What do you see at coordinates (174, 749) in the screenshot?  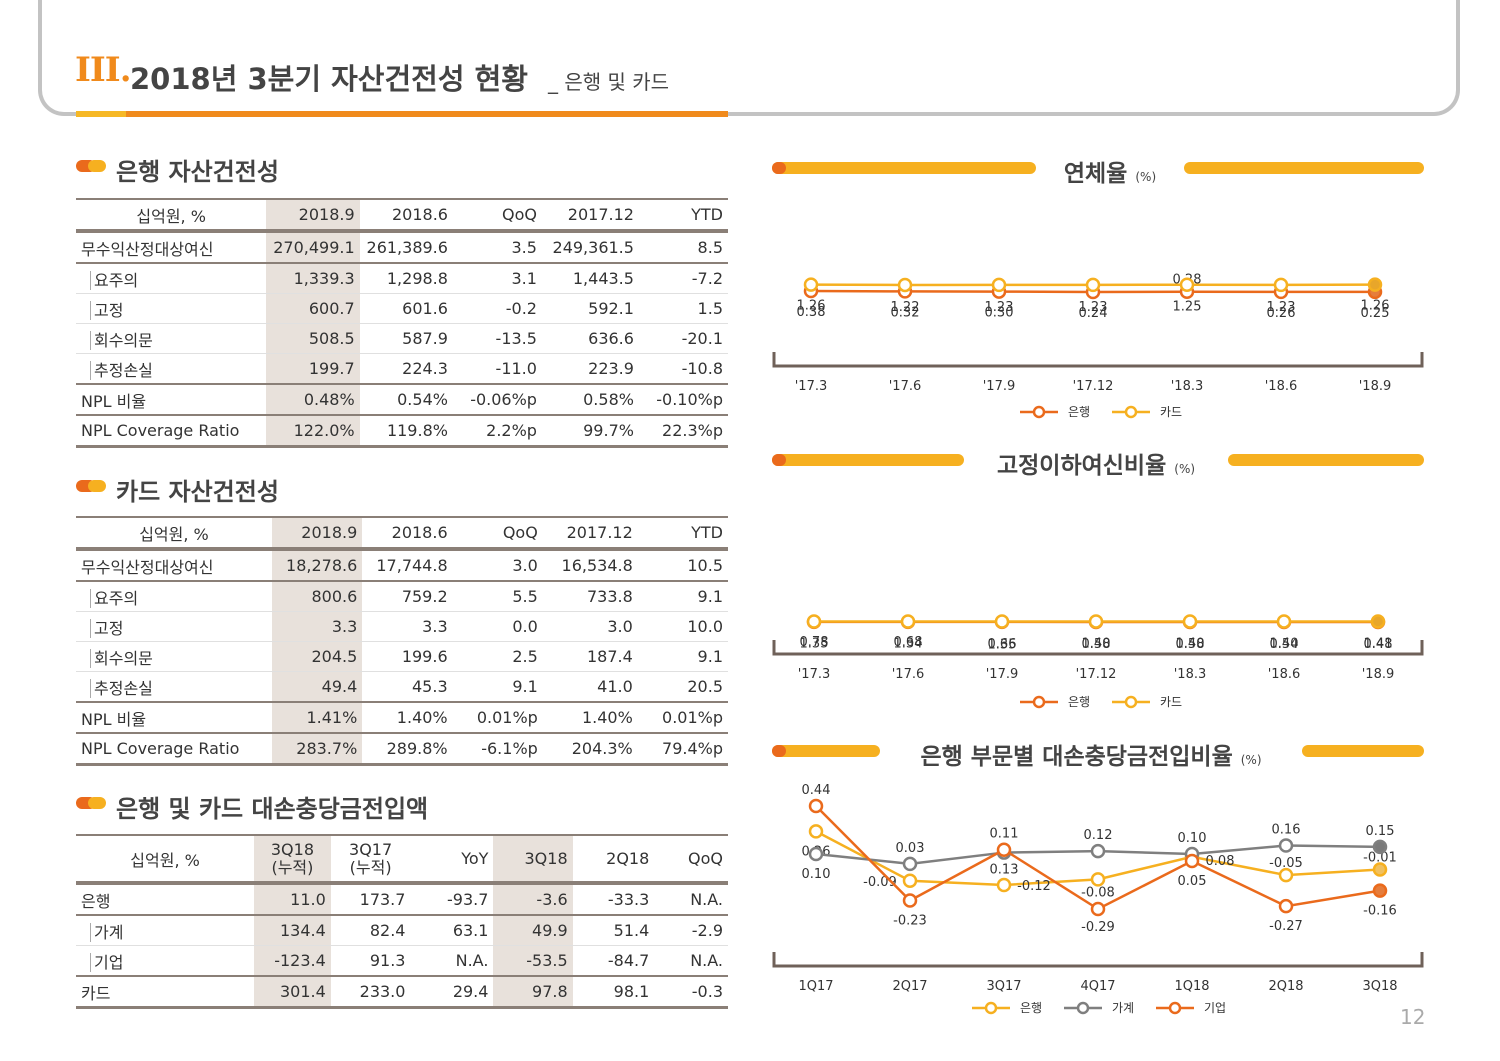 I see `row-label: NPL Coverage Ratio` at bounding box center [174, 749].